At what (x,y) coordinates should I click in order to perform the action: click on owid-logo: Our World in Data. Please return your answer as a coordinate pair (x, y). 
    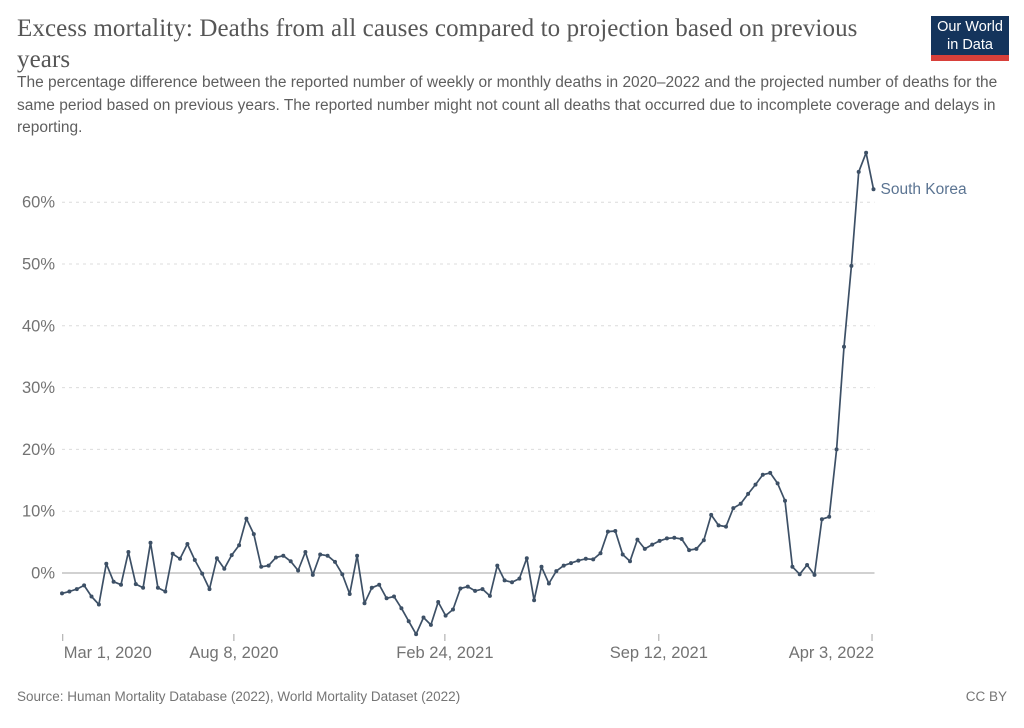
    Looking at the image, I should click on (970, 38).